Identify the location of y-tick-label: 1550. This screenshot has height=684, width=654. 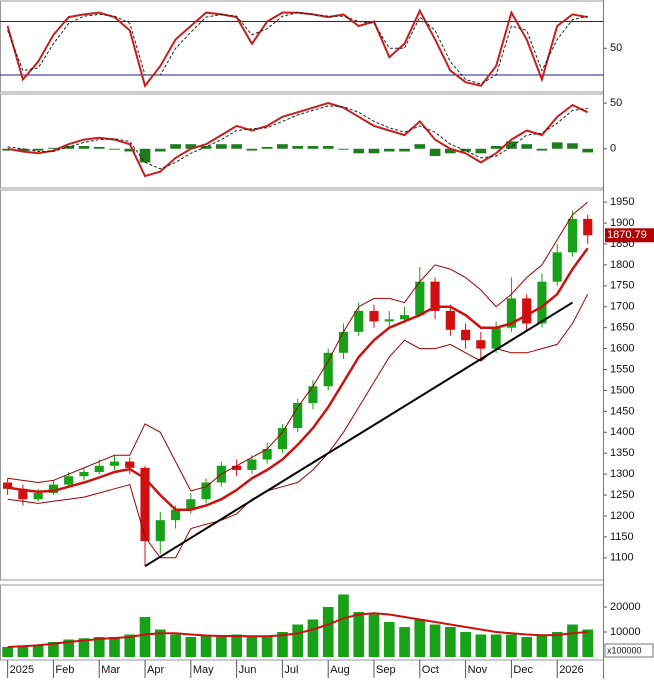
(622, 369).